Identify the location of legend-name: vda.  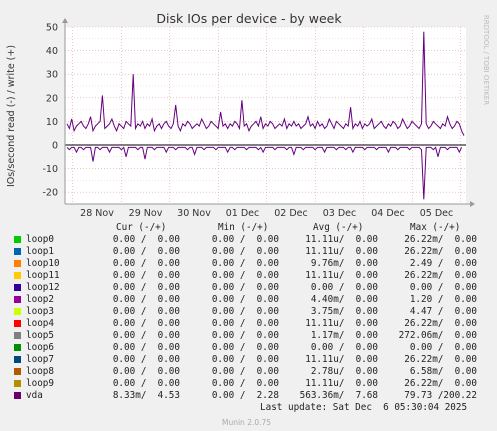
(34, 395).